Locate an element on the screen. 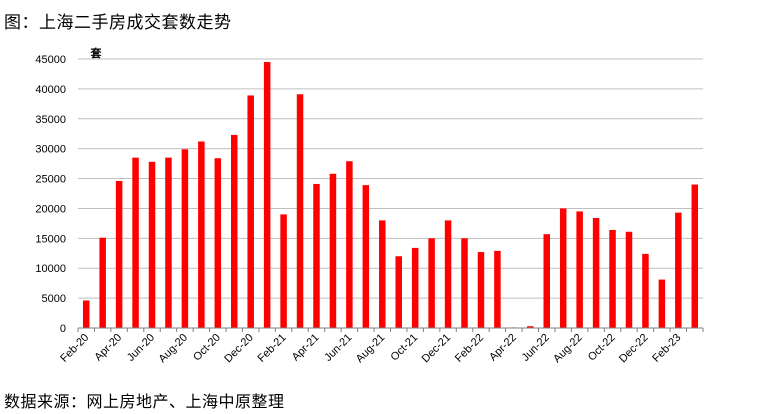  x-tick-label: Oct-20 is located at coordinates (207, 348).